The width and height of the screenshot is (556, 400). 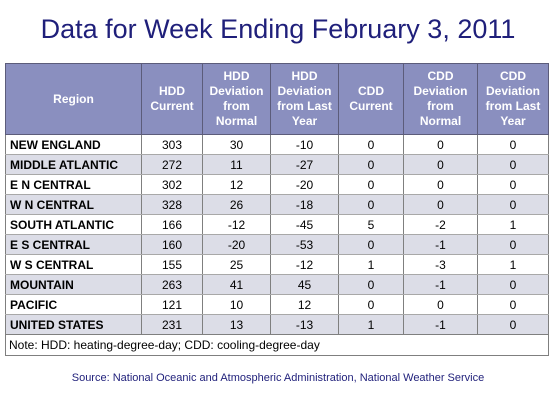 I want to click on cell-region: MOUNTAIN, so click(x=73, y=284).